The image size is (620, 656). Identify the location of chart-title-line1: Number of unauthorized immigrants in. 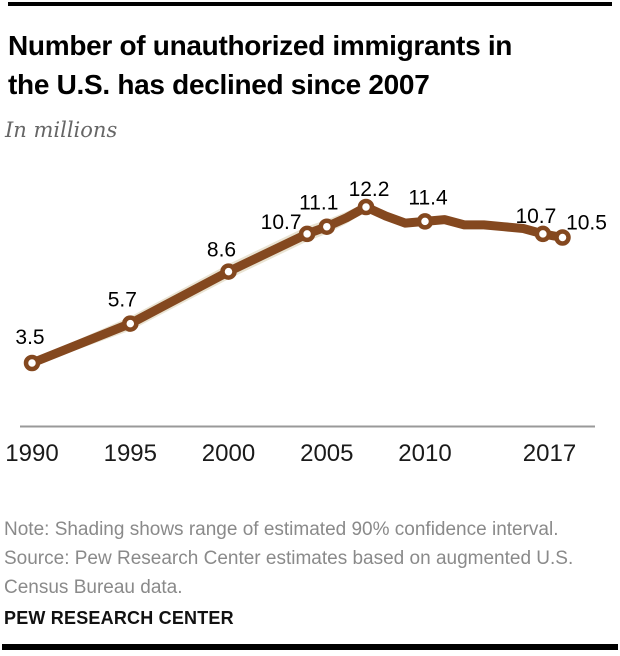
(260, 45).